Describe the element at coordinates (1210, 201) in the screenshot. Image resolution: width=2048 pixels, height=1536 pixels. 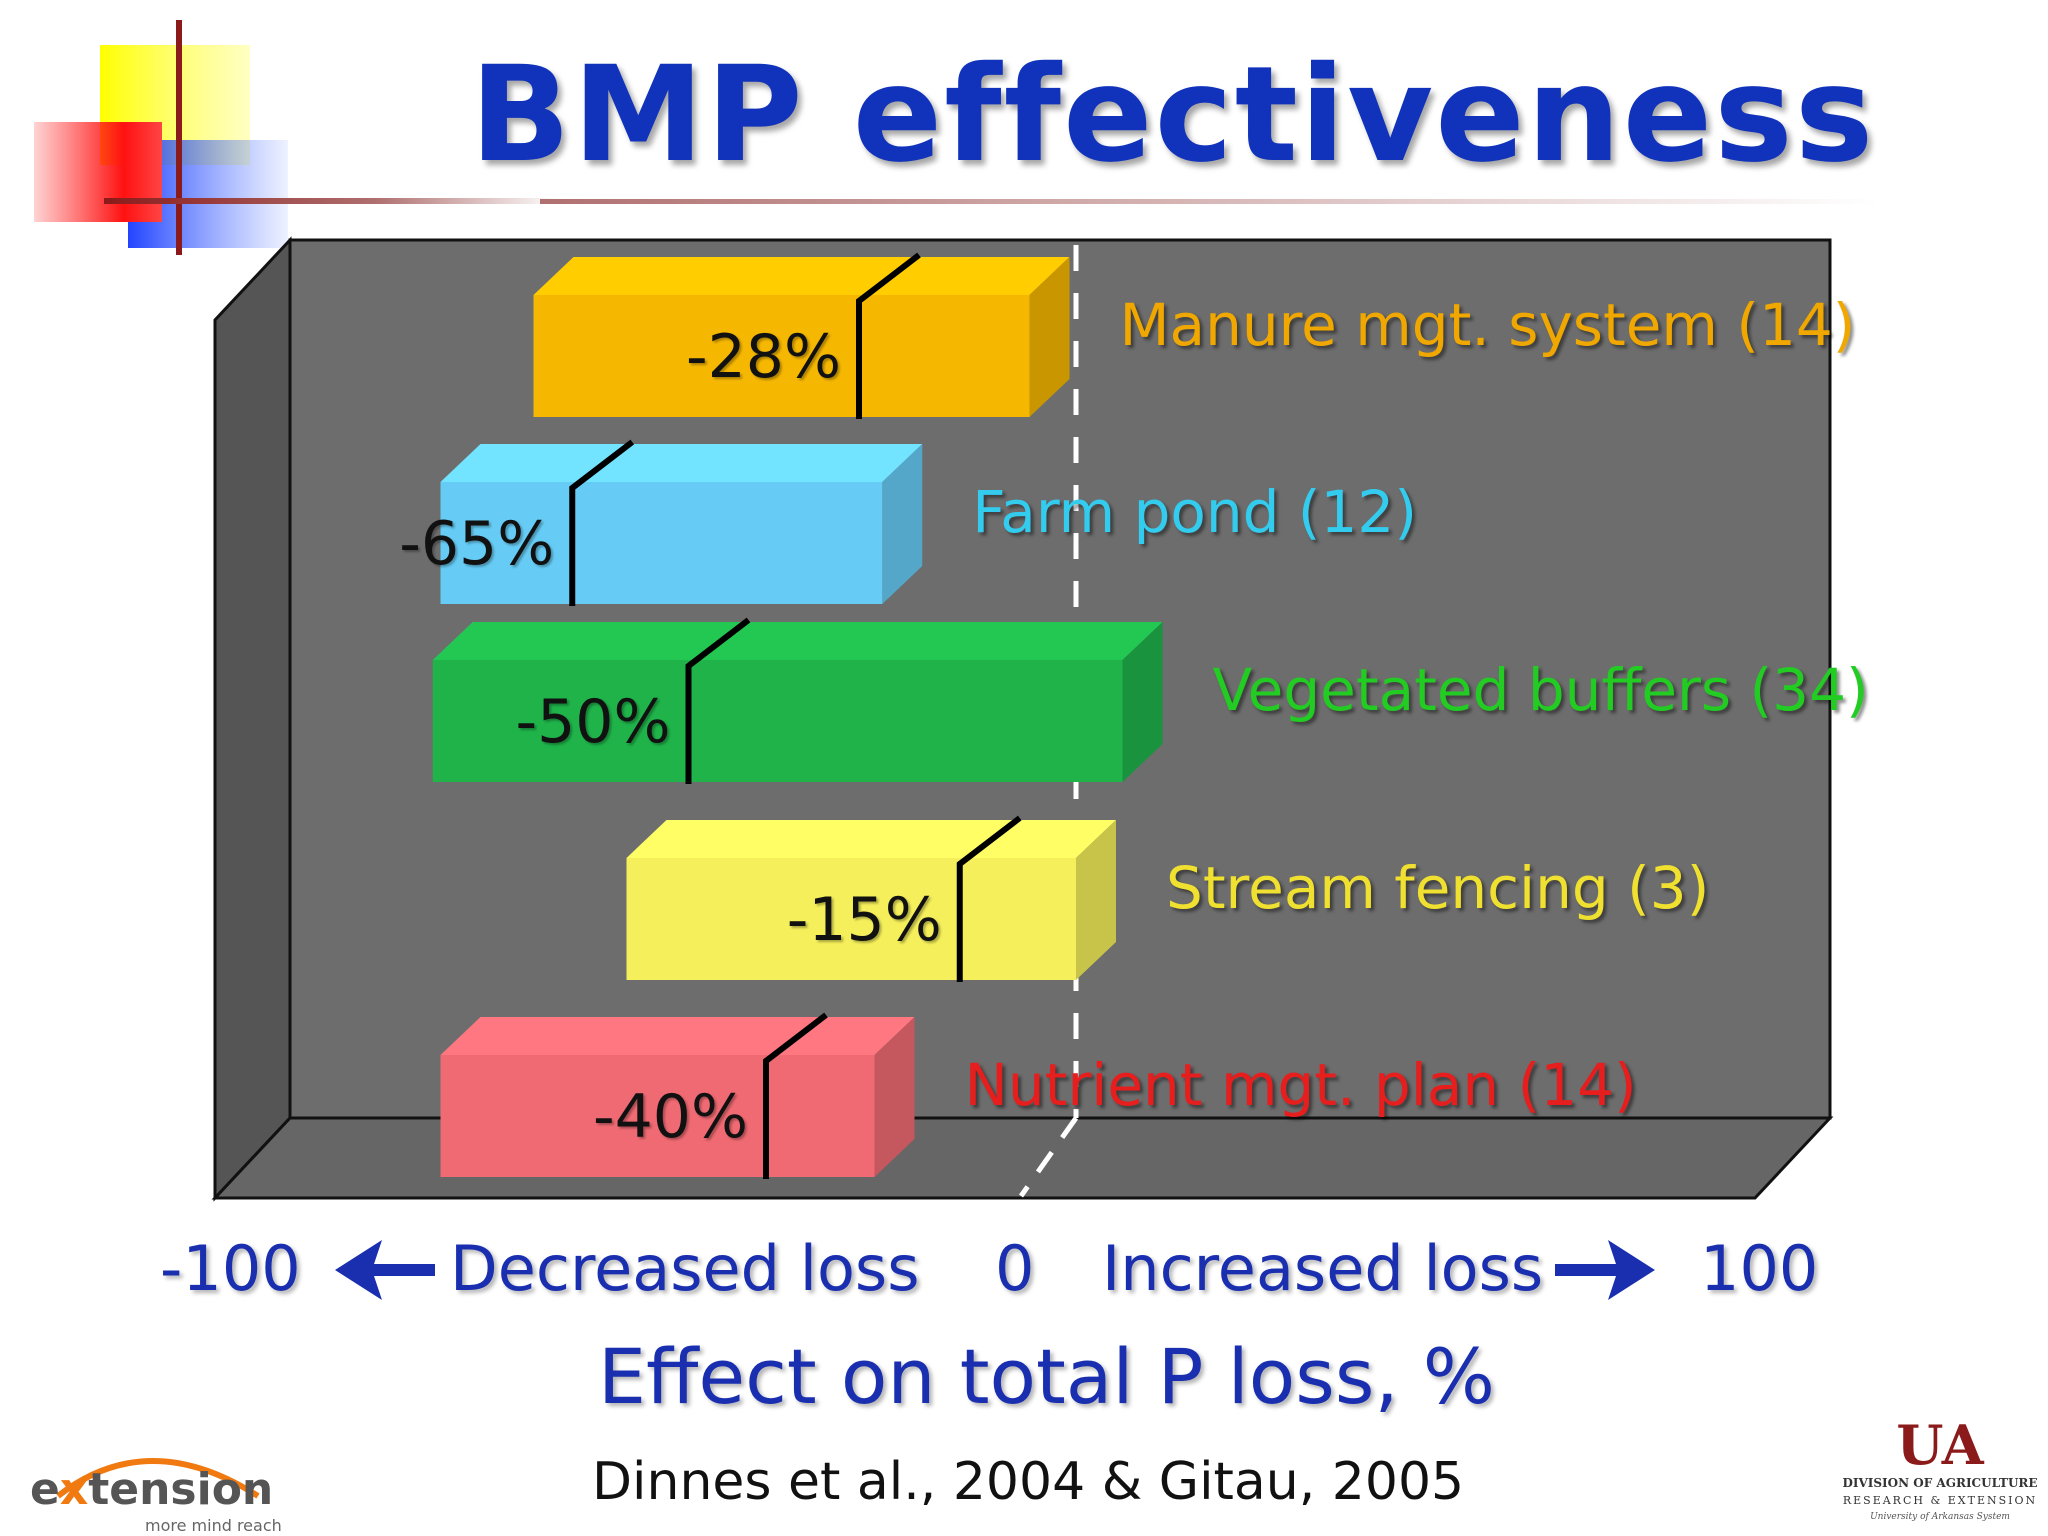
I see `title-underline` at that location.